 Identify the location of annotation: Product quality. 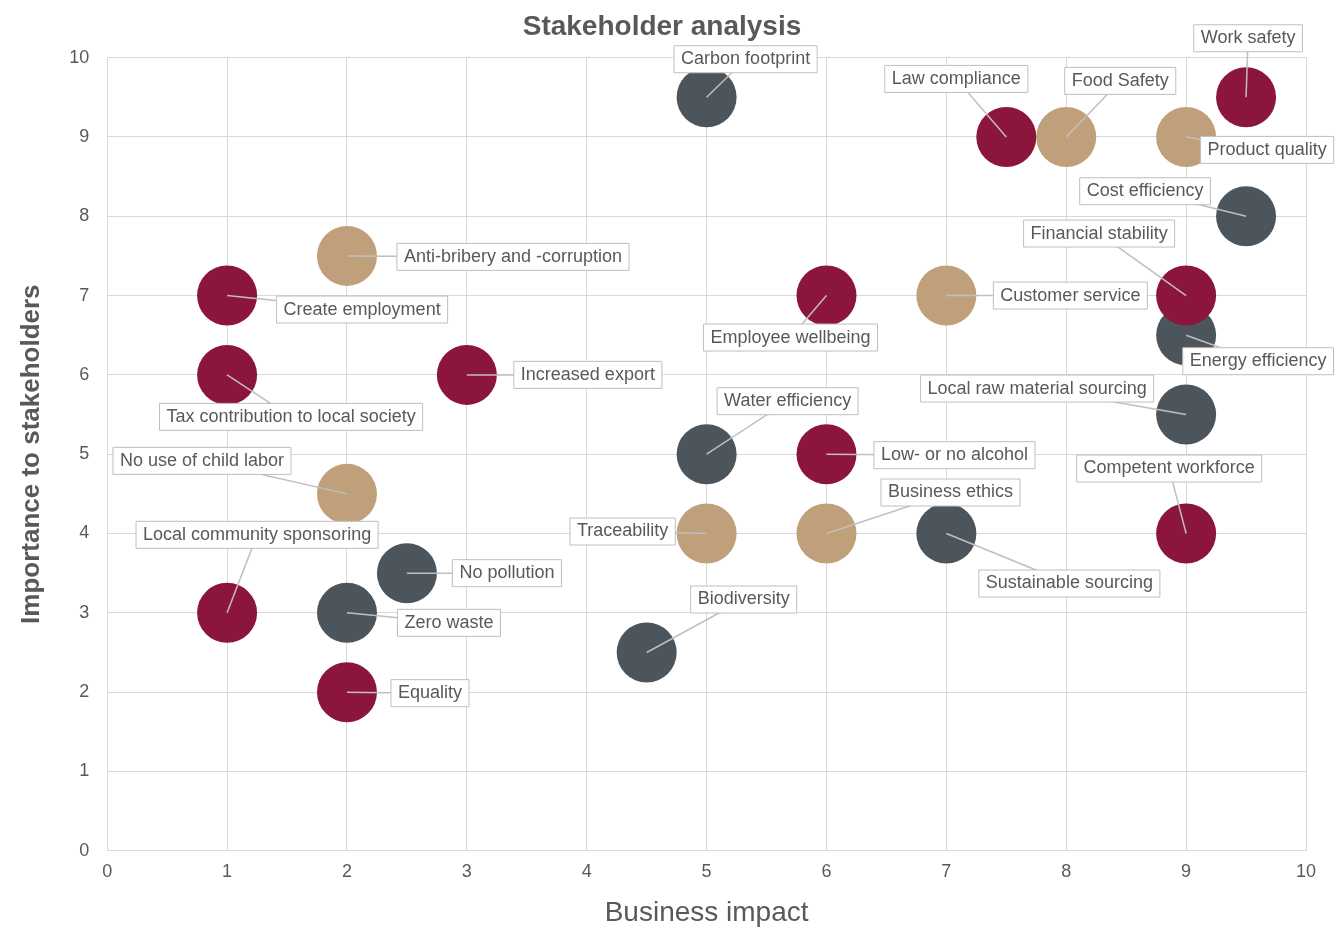
(1267, 148).